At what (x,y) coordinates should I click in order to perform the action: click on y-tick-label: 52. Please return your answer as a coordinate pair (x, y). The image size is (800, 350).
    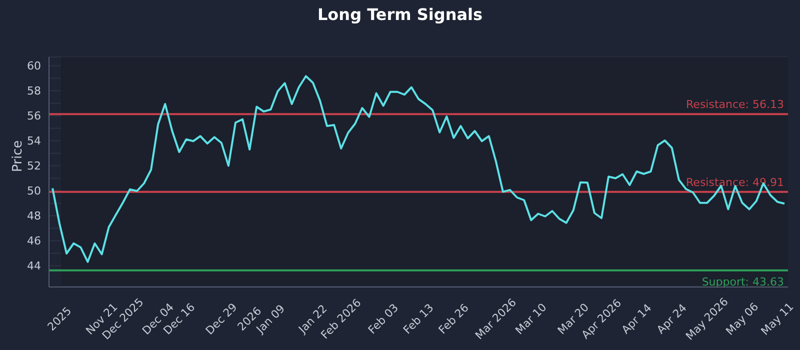
    Looking at the image, I should click on (34, 166).